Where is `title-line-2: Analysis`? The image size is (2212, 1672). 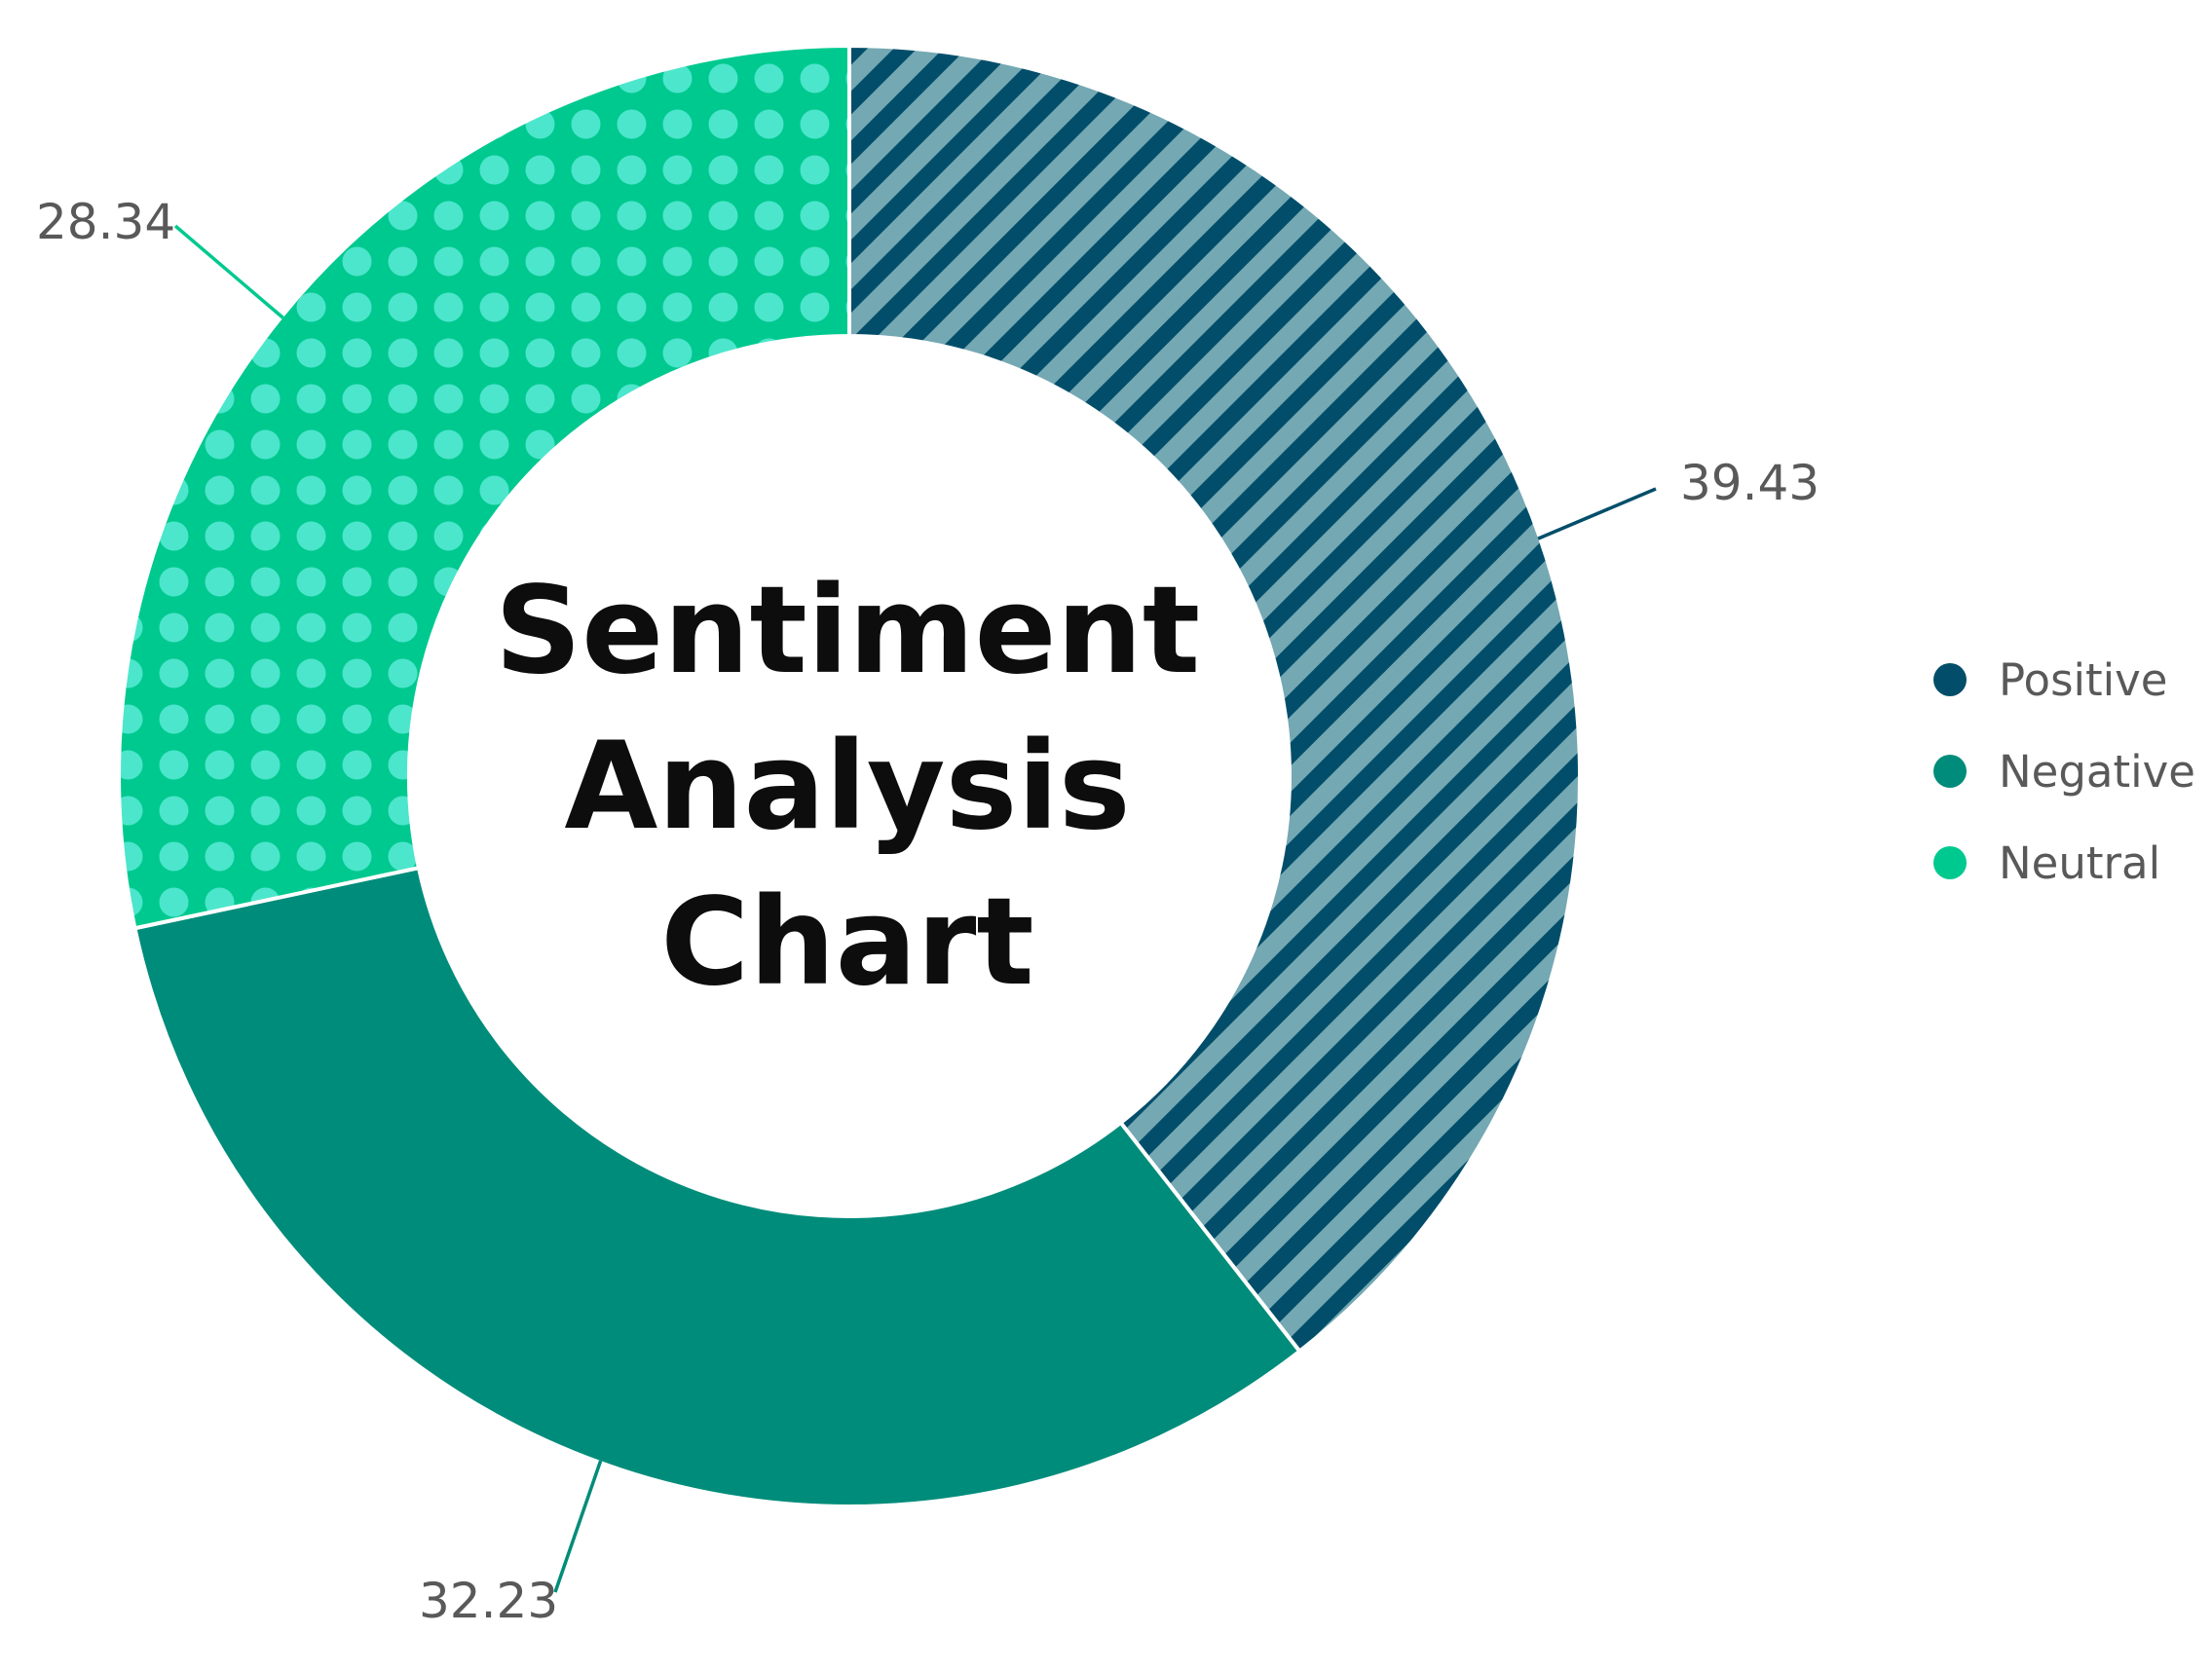
title-line-2: Analysis is located at coordinates (847, 787).